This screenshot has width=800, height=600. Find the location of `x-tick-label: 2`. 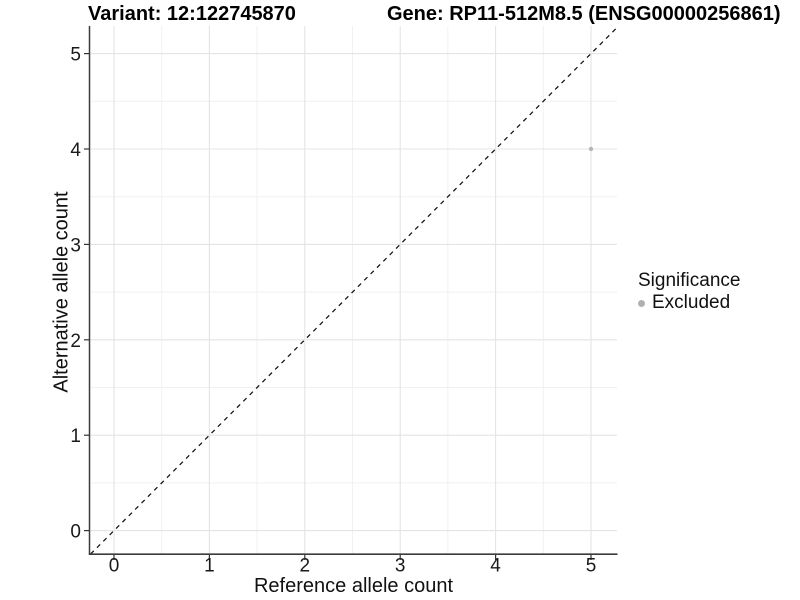

x-tick-label: 2 is located at coordinates (305, 566).